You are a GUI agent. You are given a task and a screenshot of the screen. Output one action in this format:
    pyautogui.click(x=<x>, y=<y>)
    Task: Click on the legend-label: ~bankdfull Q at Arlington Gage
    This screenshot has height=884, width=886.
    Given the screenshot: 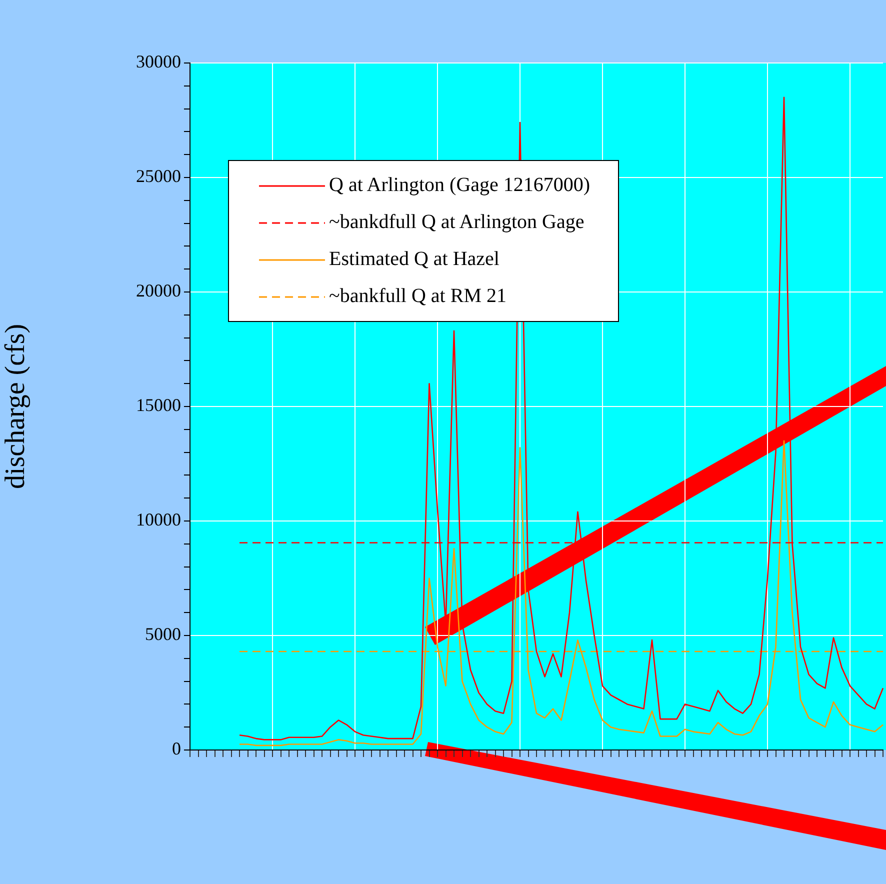 What is the action you would take?
    pyautogui.click(x=456, y=222)
    